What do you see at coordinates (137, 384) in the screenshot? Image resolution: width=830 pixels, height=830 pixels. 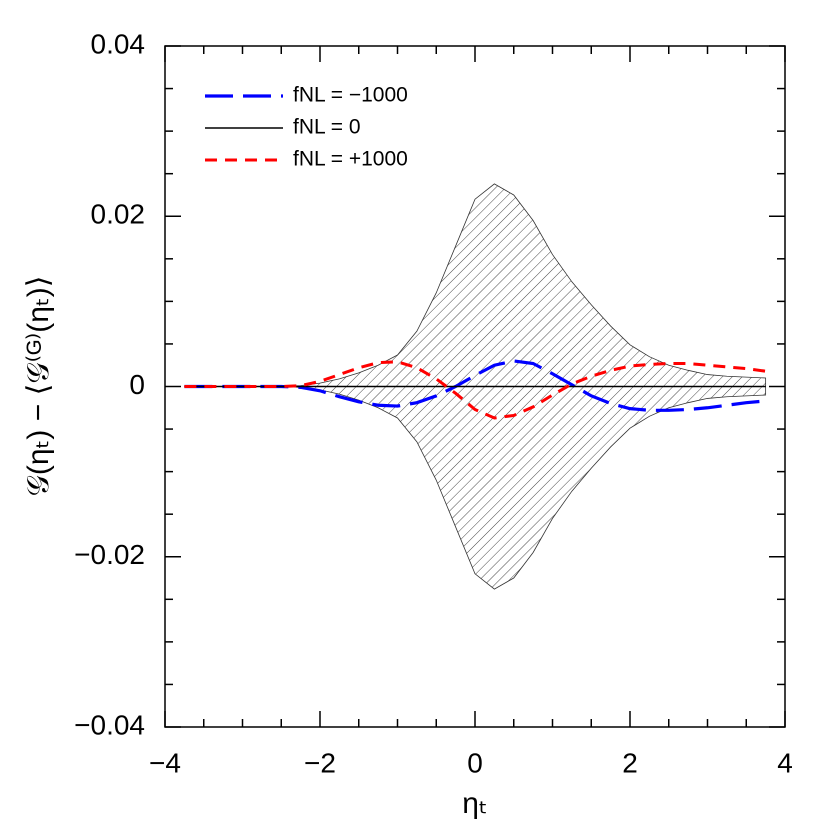 I see `y-tick-label: 0` at bounding box center [137, 384].